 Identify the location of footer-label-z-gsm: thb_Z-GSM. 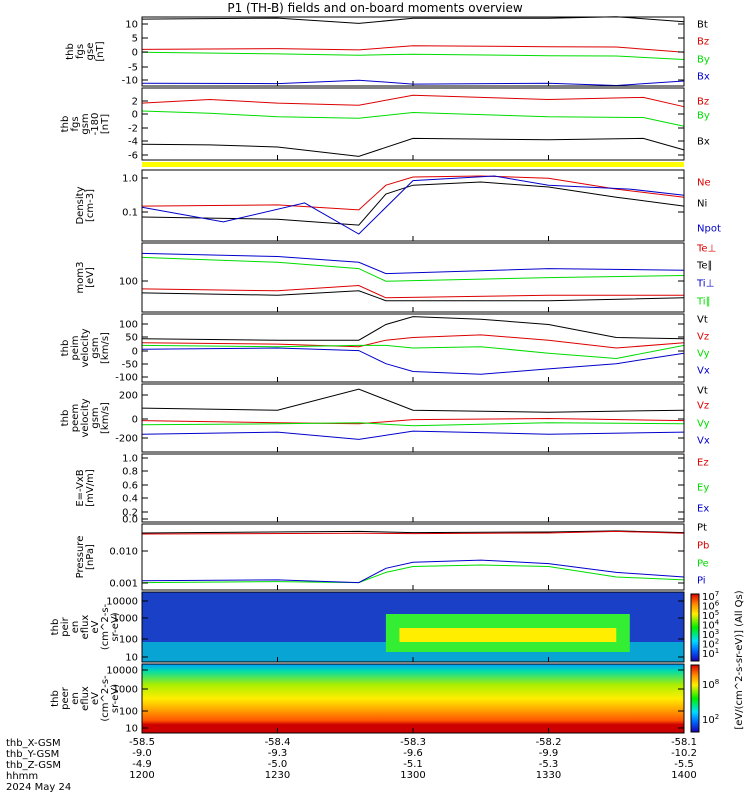
(33, 765).